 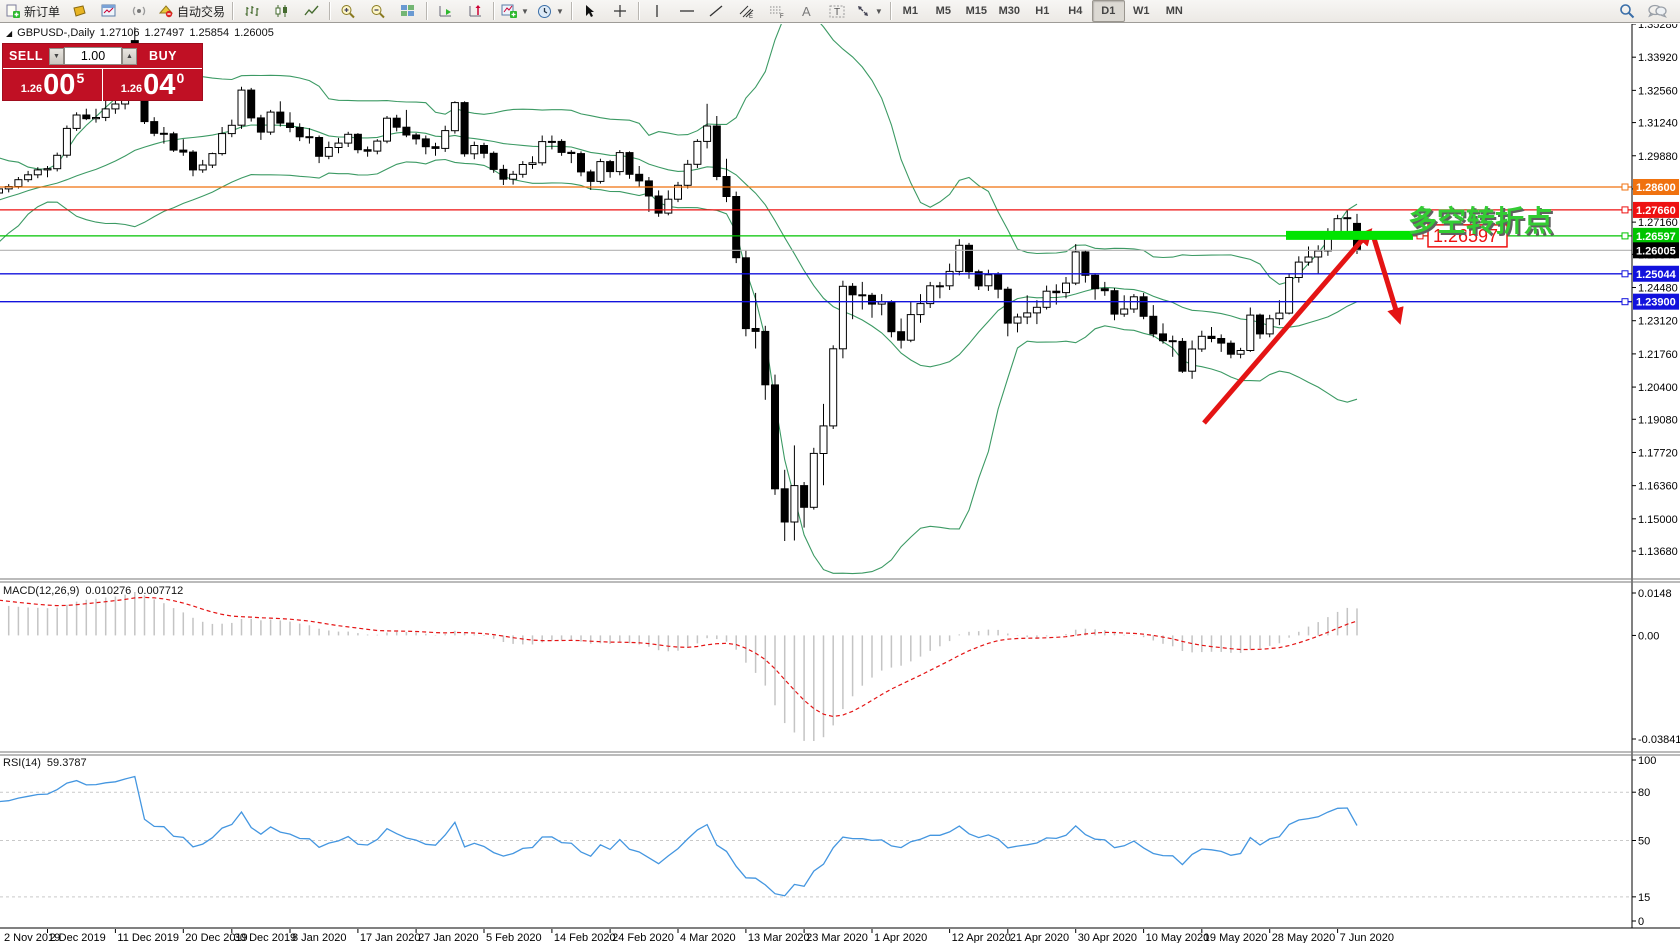 What do you see at coordinates (265, 937) in the screenshot?
I see `svg-text: 30 Dec 2019` at bounding box center [265, 937].